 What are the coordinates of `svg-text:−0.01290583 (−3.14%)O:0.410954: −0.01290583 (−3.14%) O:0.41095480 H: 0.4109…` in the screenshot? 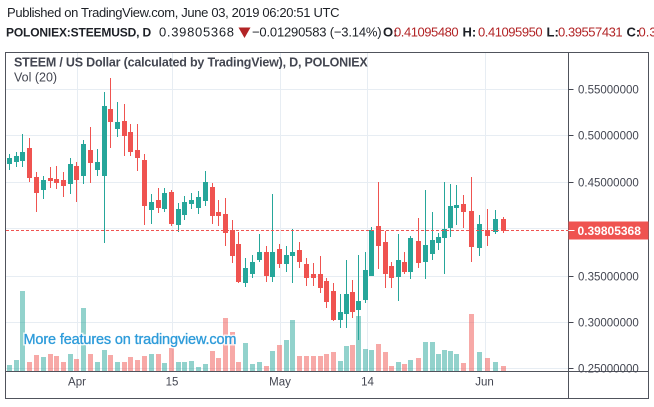 It's located at (453, 32).